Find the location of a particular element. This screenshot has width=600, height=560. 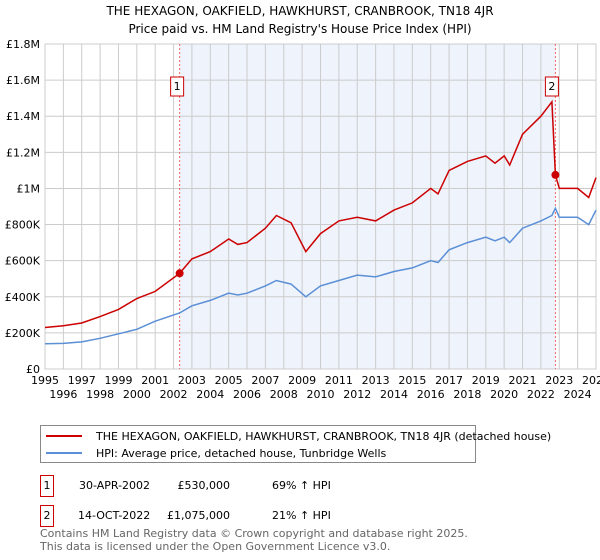

sale-label: 1 is located at coordinates (177, 86).